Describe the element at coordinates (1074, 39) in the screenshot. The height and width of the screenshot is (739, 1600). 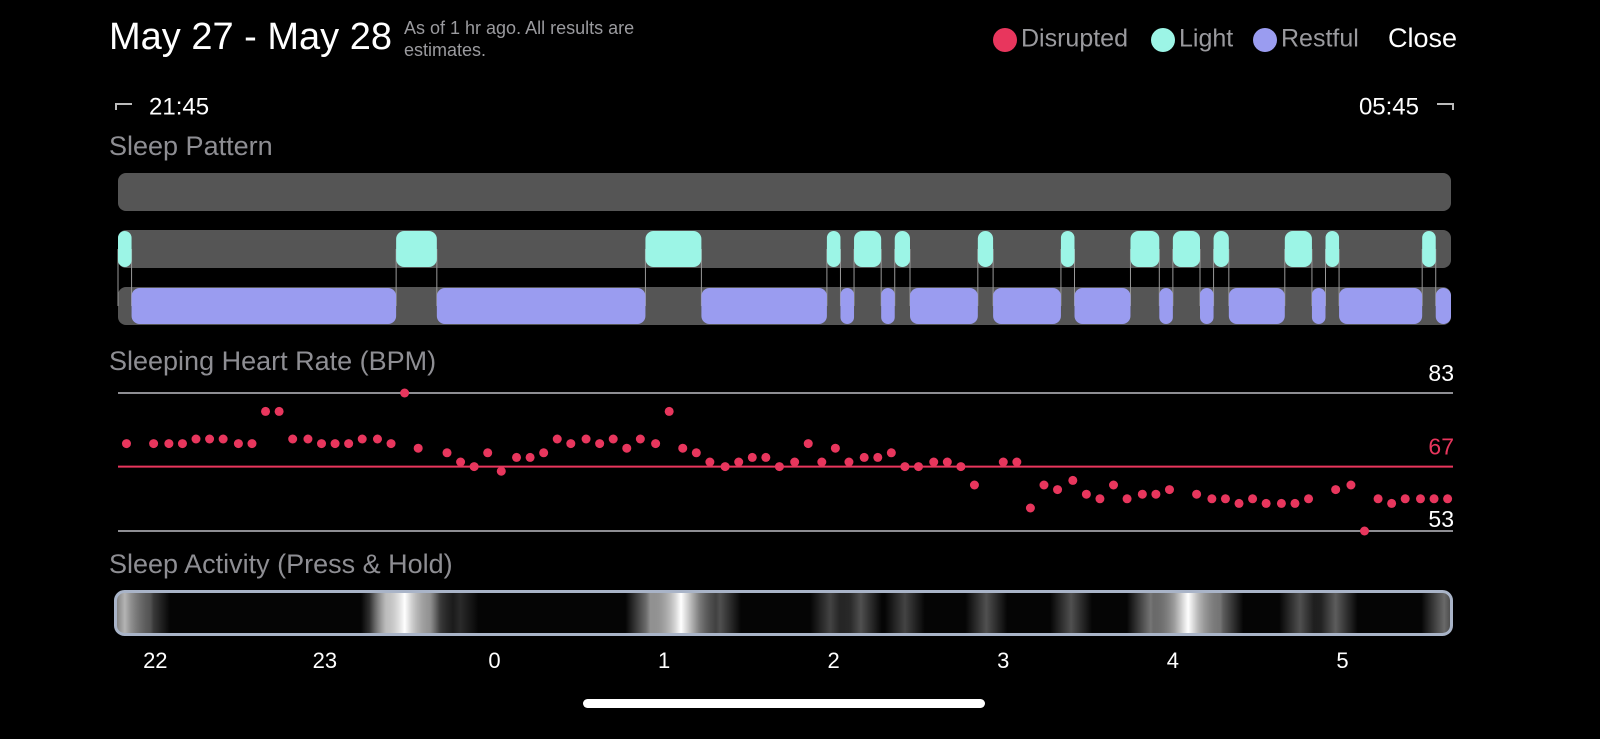
I see `legend-label: Disrupted` at that location.